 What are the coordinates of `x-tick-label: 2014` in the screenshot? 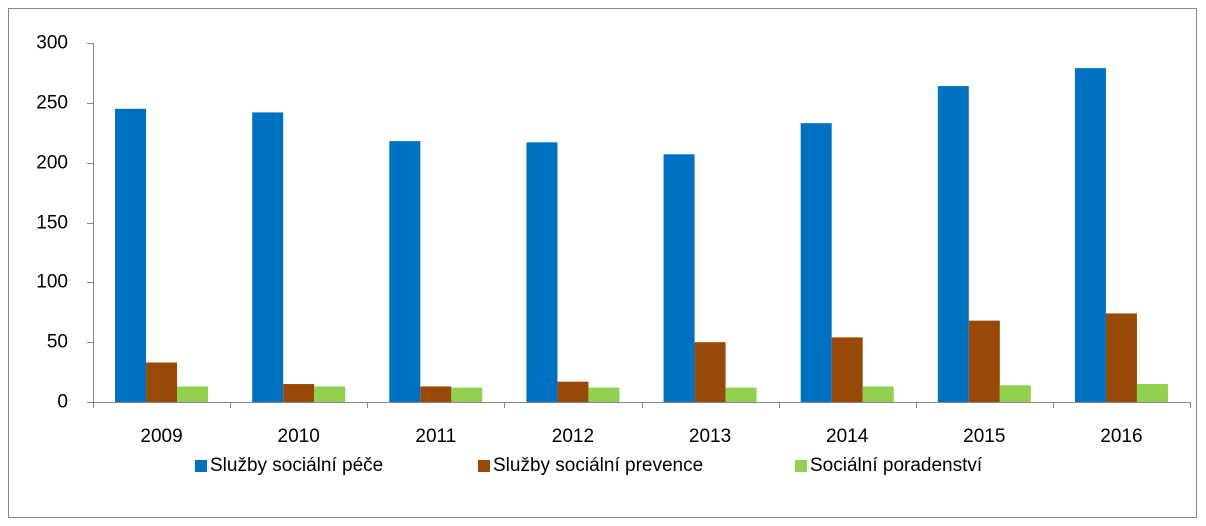 It's located at (847, 436).